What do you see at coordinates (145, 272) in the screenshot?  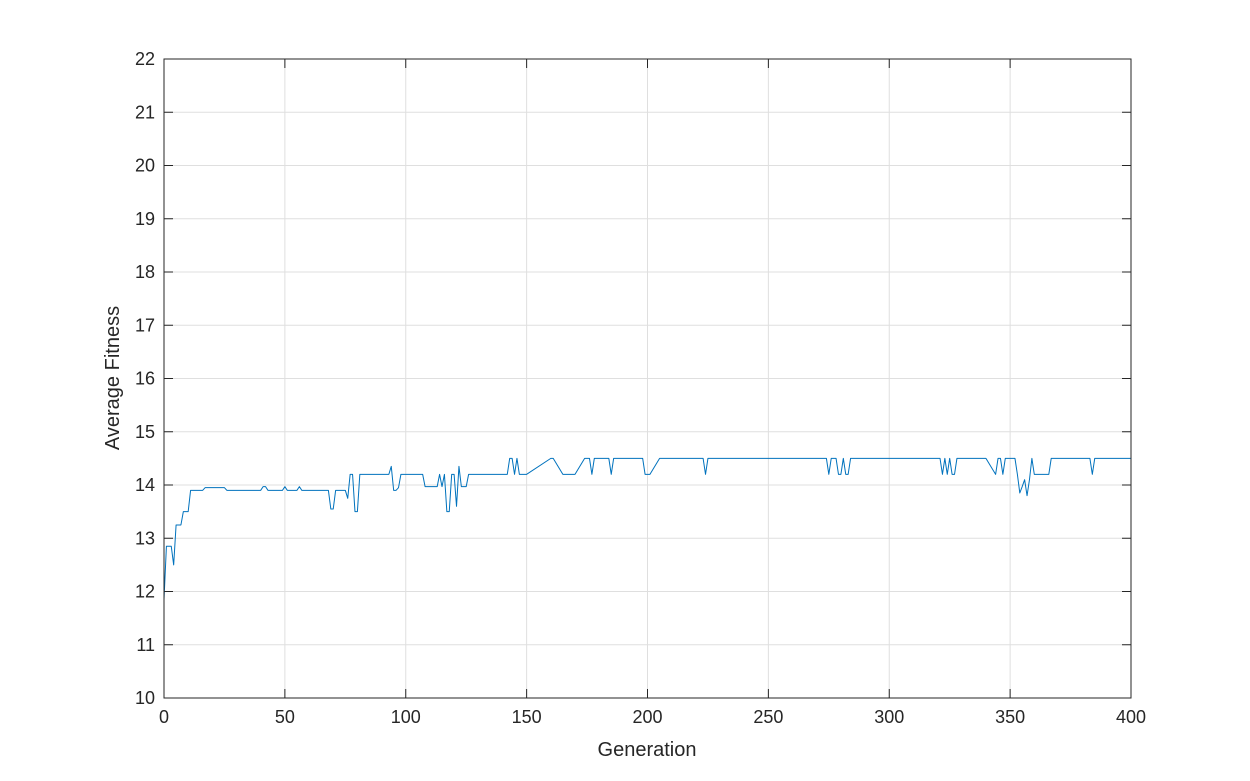 I see `y-tick-label: 18` at bounding box center [145, 272].